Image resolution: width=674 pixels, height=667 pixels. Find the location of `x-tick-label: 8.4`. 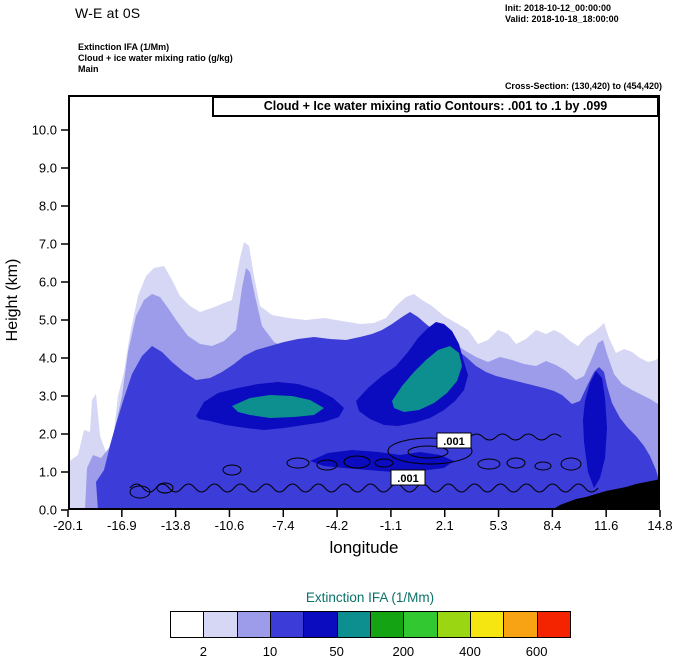

x-tick-label: 8.4 is located at coordinates (552, 525).